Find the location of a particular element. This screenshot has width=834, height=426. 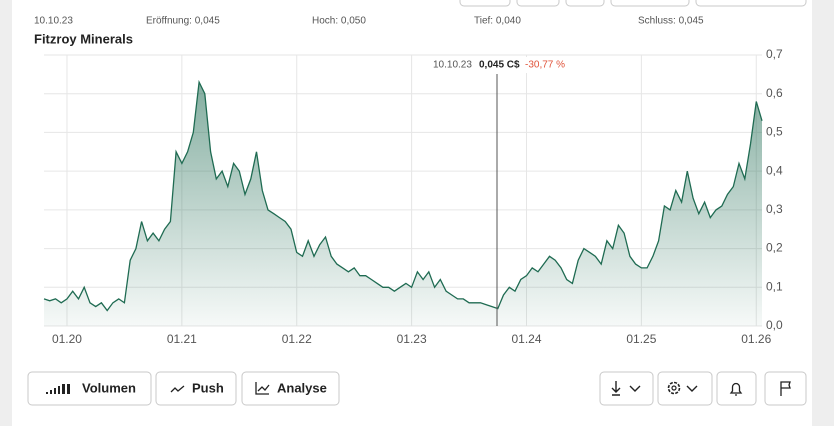

chart-title: Fitzroy Minerals is located at coordinates (83, 38).